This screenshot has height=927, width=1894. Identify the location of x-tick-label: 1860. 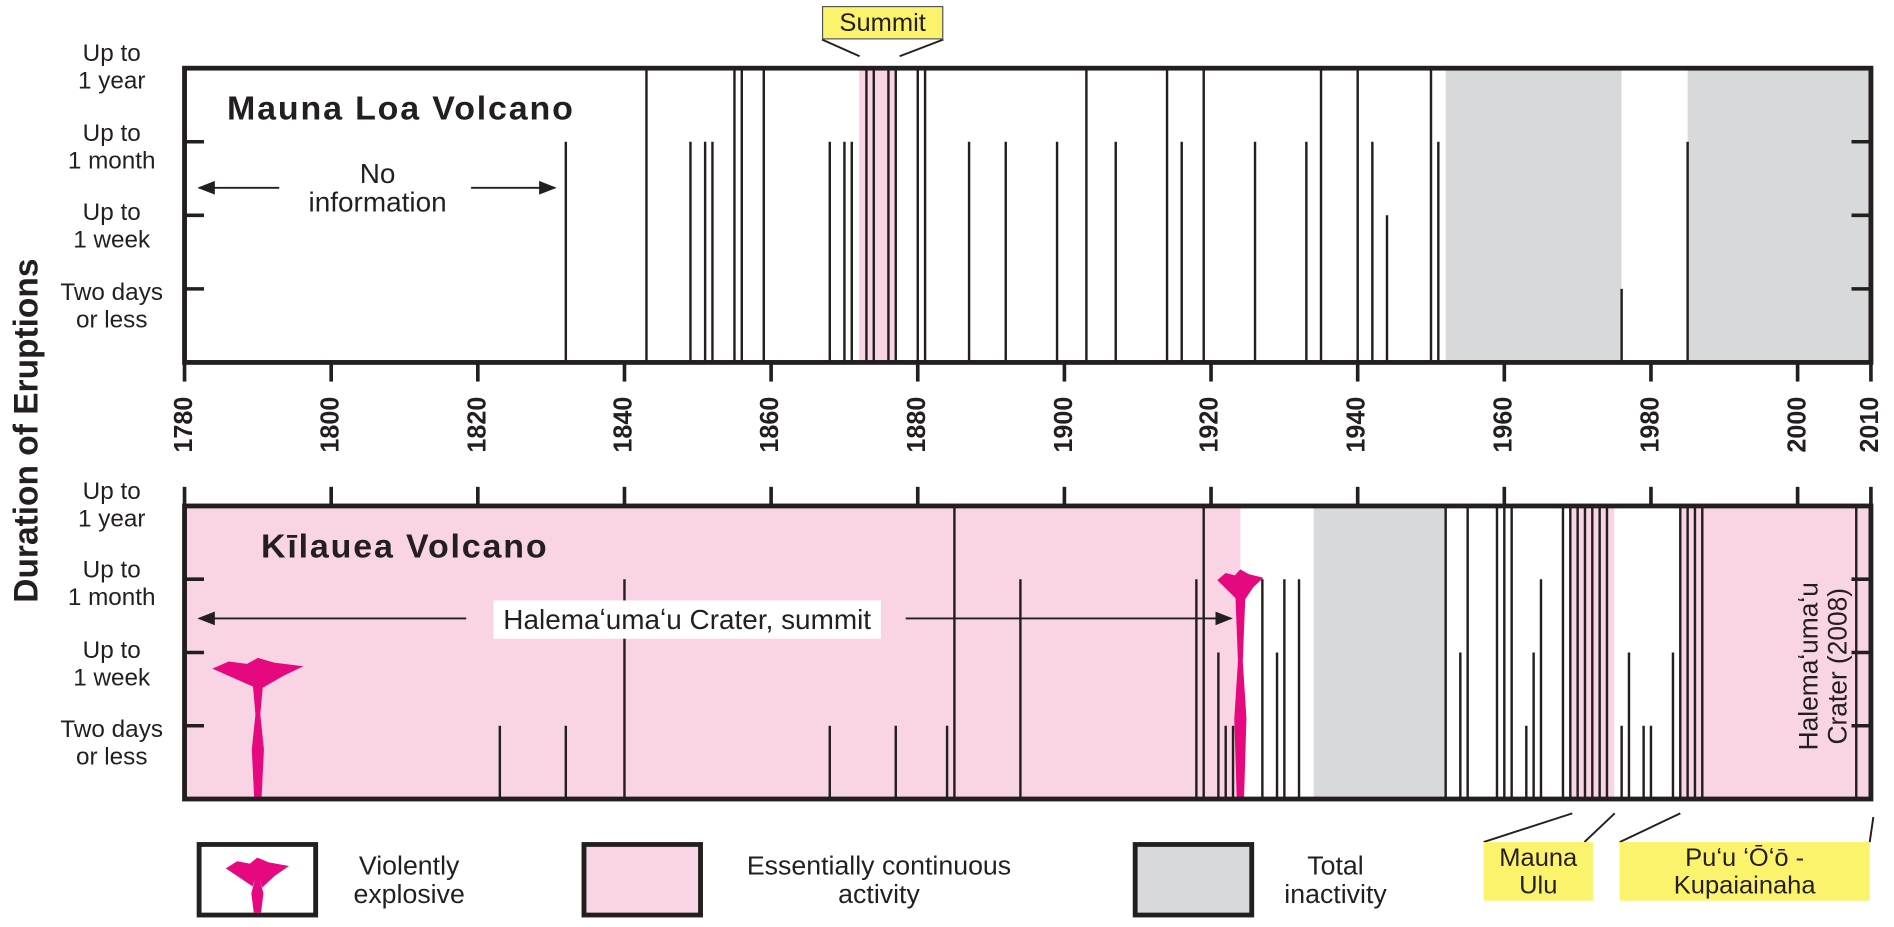
(770, 424).